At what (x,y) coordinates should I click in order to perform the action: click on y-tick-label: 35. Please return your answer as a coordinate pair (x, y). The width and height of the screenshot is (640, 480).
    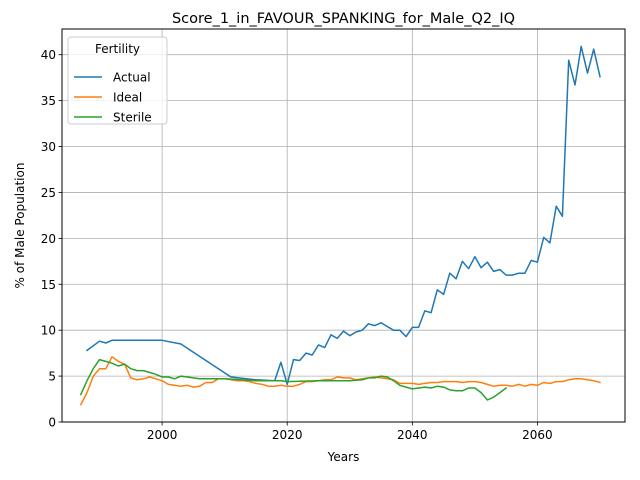
    Looking at the image, I should click on (48, 101).